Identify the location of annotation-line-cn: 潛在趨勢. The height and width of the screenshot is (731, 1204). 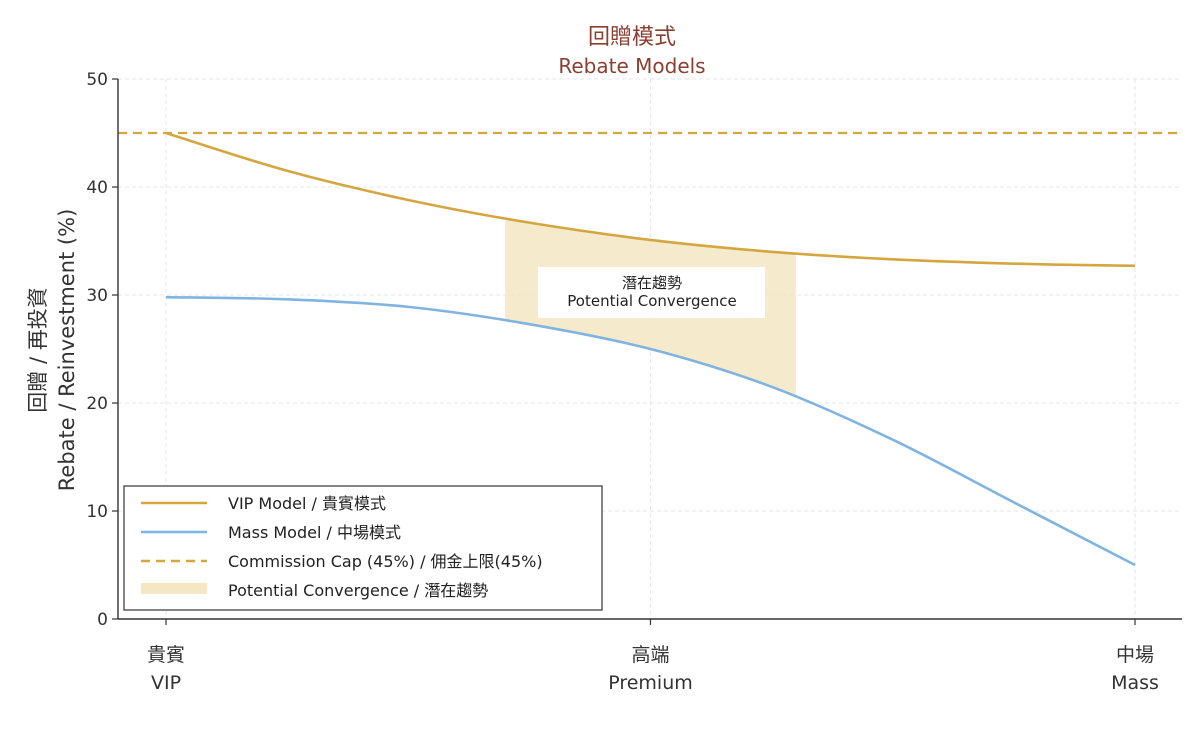
(652, 283).